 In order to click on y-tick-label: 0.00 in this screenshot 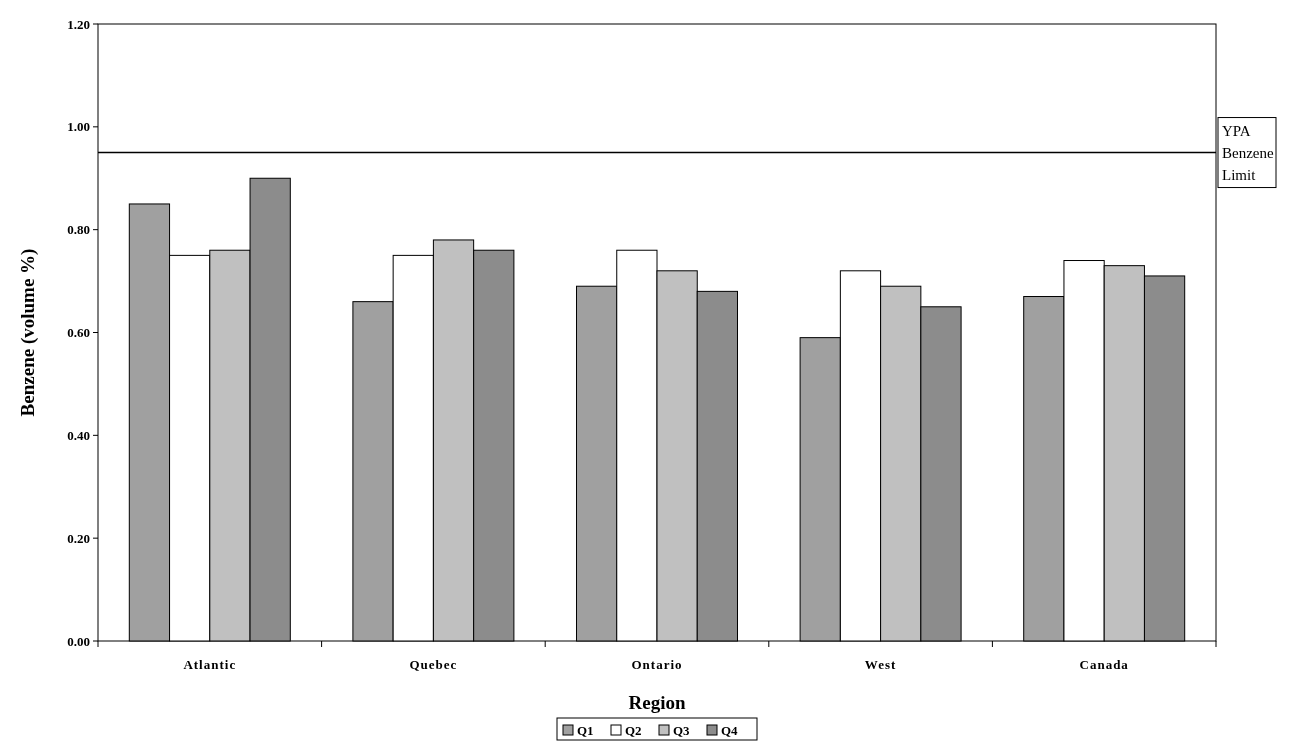, I will do `click(78, 641)`.